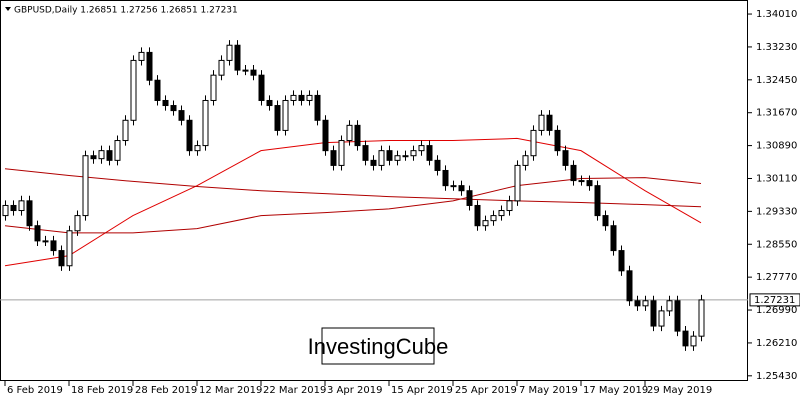 The height and width of the screenshot is (404, 800). Describe the element at coordinates (776, 343) in the screenshot. I see `y-tick-label: 1.26210` at that location.